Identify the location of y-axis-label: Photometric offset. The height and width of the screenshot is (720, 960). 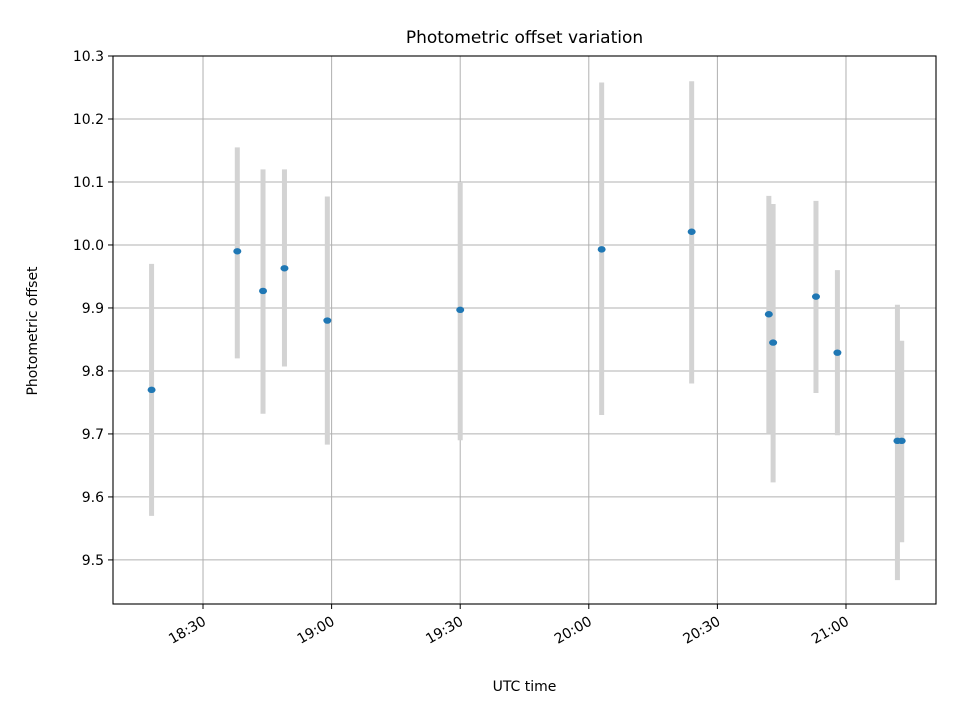
(33, 331).